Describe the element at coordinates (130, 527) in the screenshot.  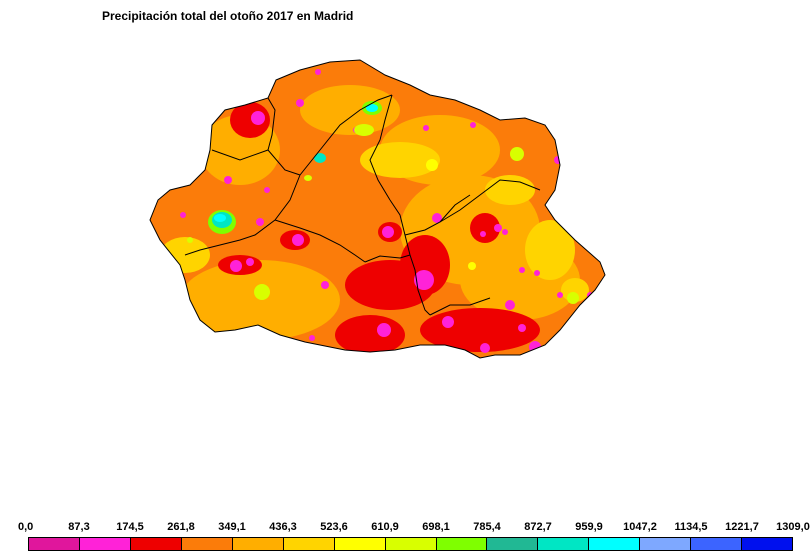
I see `legend-tick-label: 174,5` at that location.